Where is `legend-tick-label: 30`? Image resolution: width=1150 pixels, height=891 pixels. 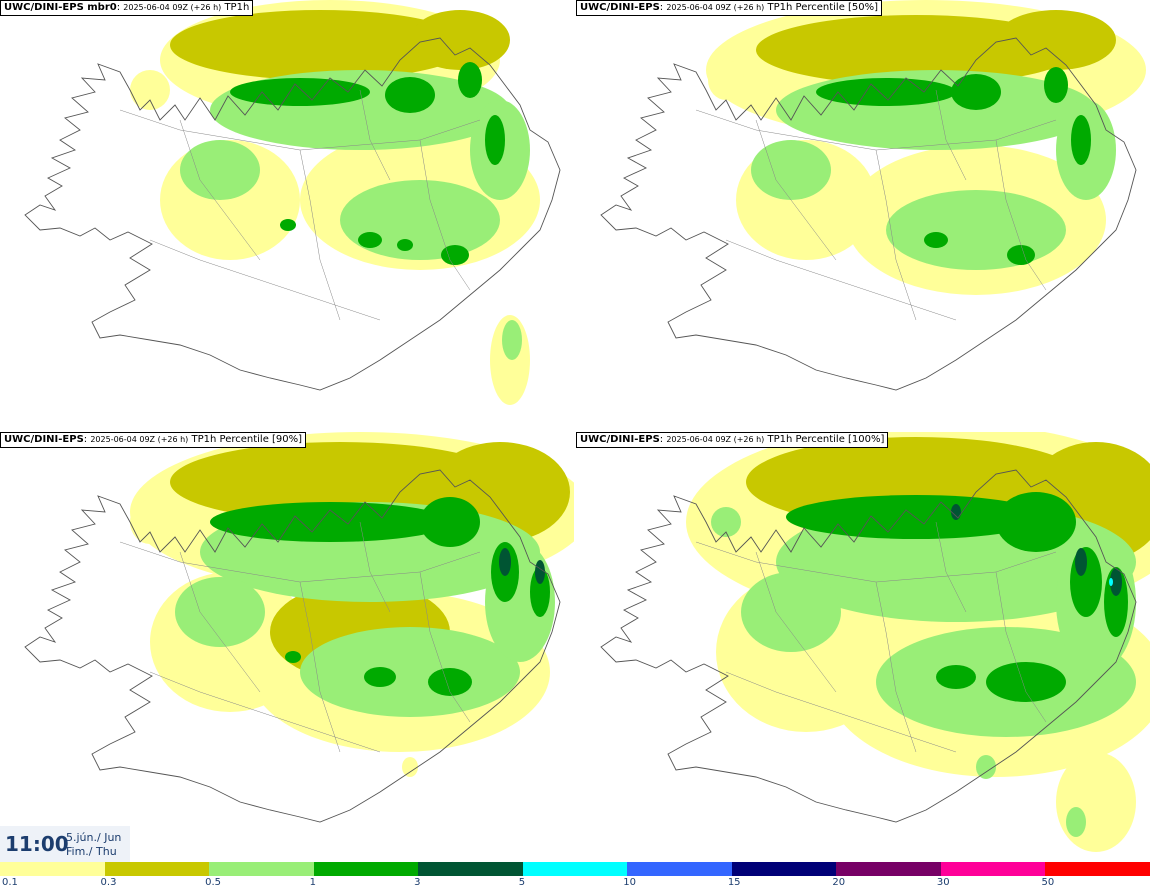
legend-tick-label: 30 is located at coordinates (943, 882).